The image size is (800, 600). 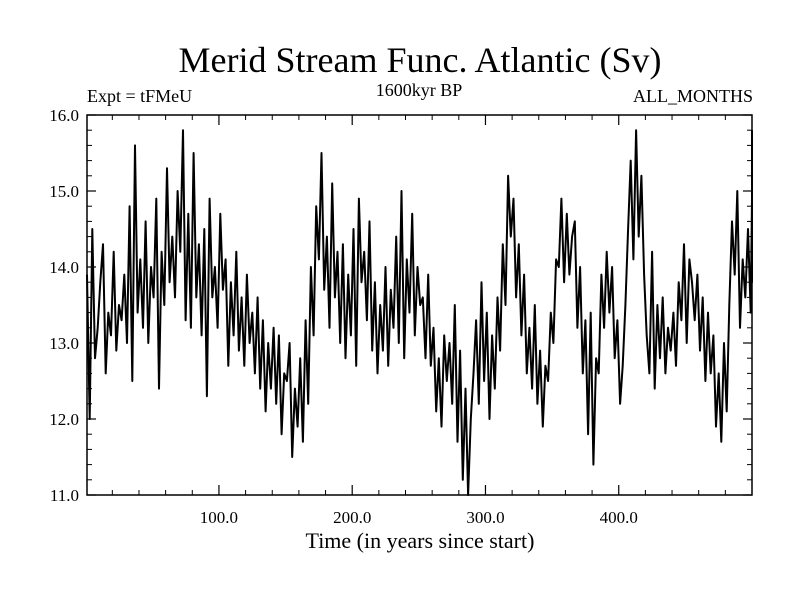 I want to click on x-axis-label: Time (in years since start), so click(x=420, y=540).